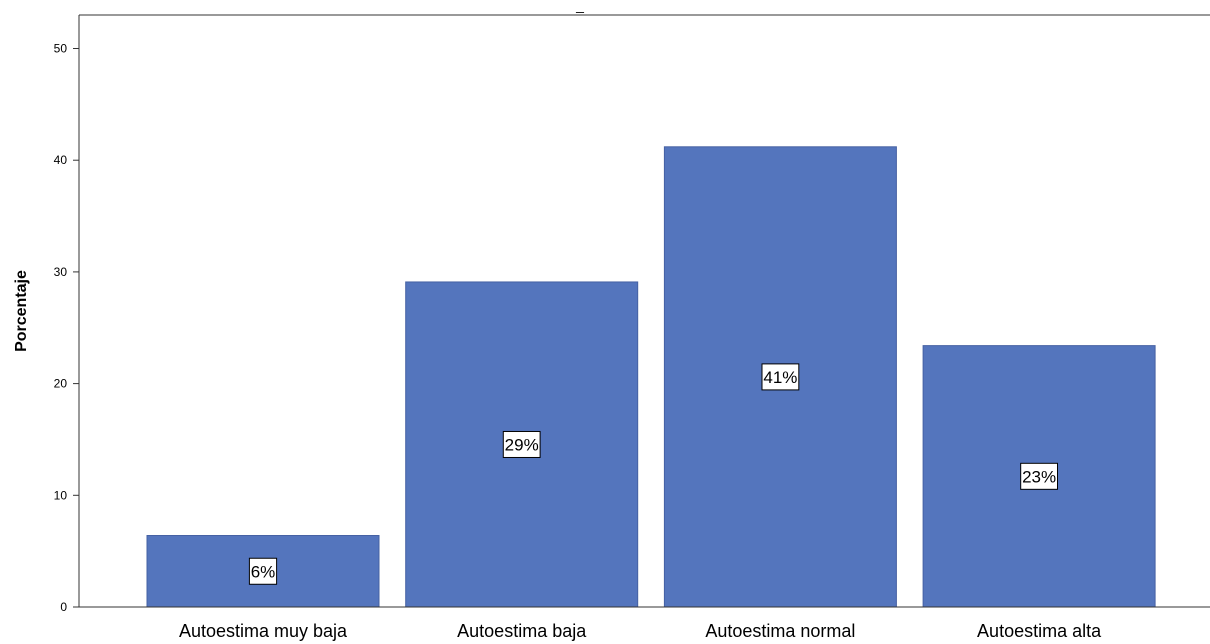 The height and width of the screenshot is (644, 1210). I want to click on title-placeholder-mark: _, so click(579, 6).